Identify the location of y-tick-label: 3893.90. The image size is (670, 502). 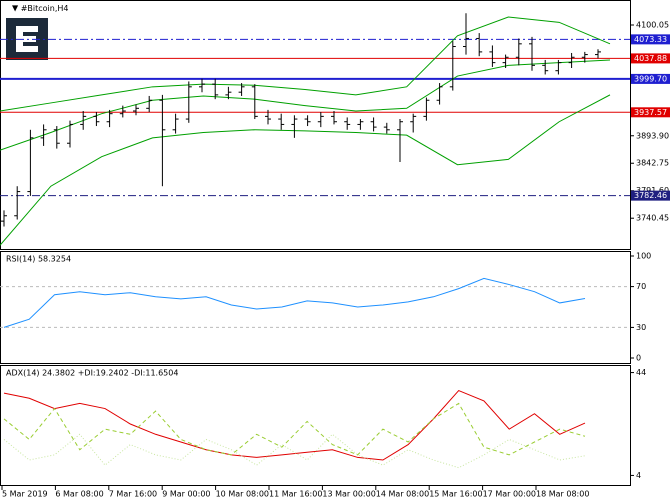
(652, 135).